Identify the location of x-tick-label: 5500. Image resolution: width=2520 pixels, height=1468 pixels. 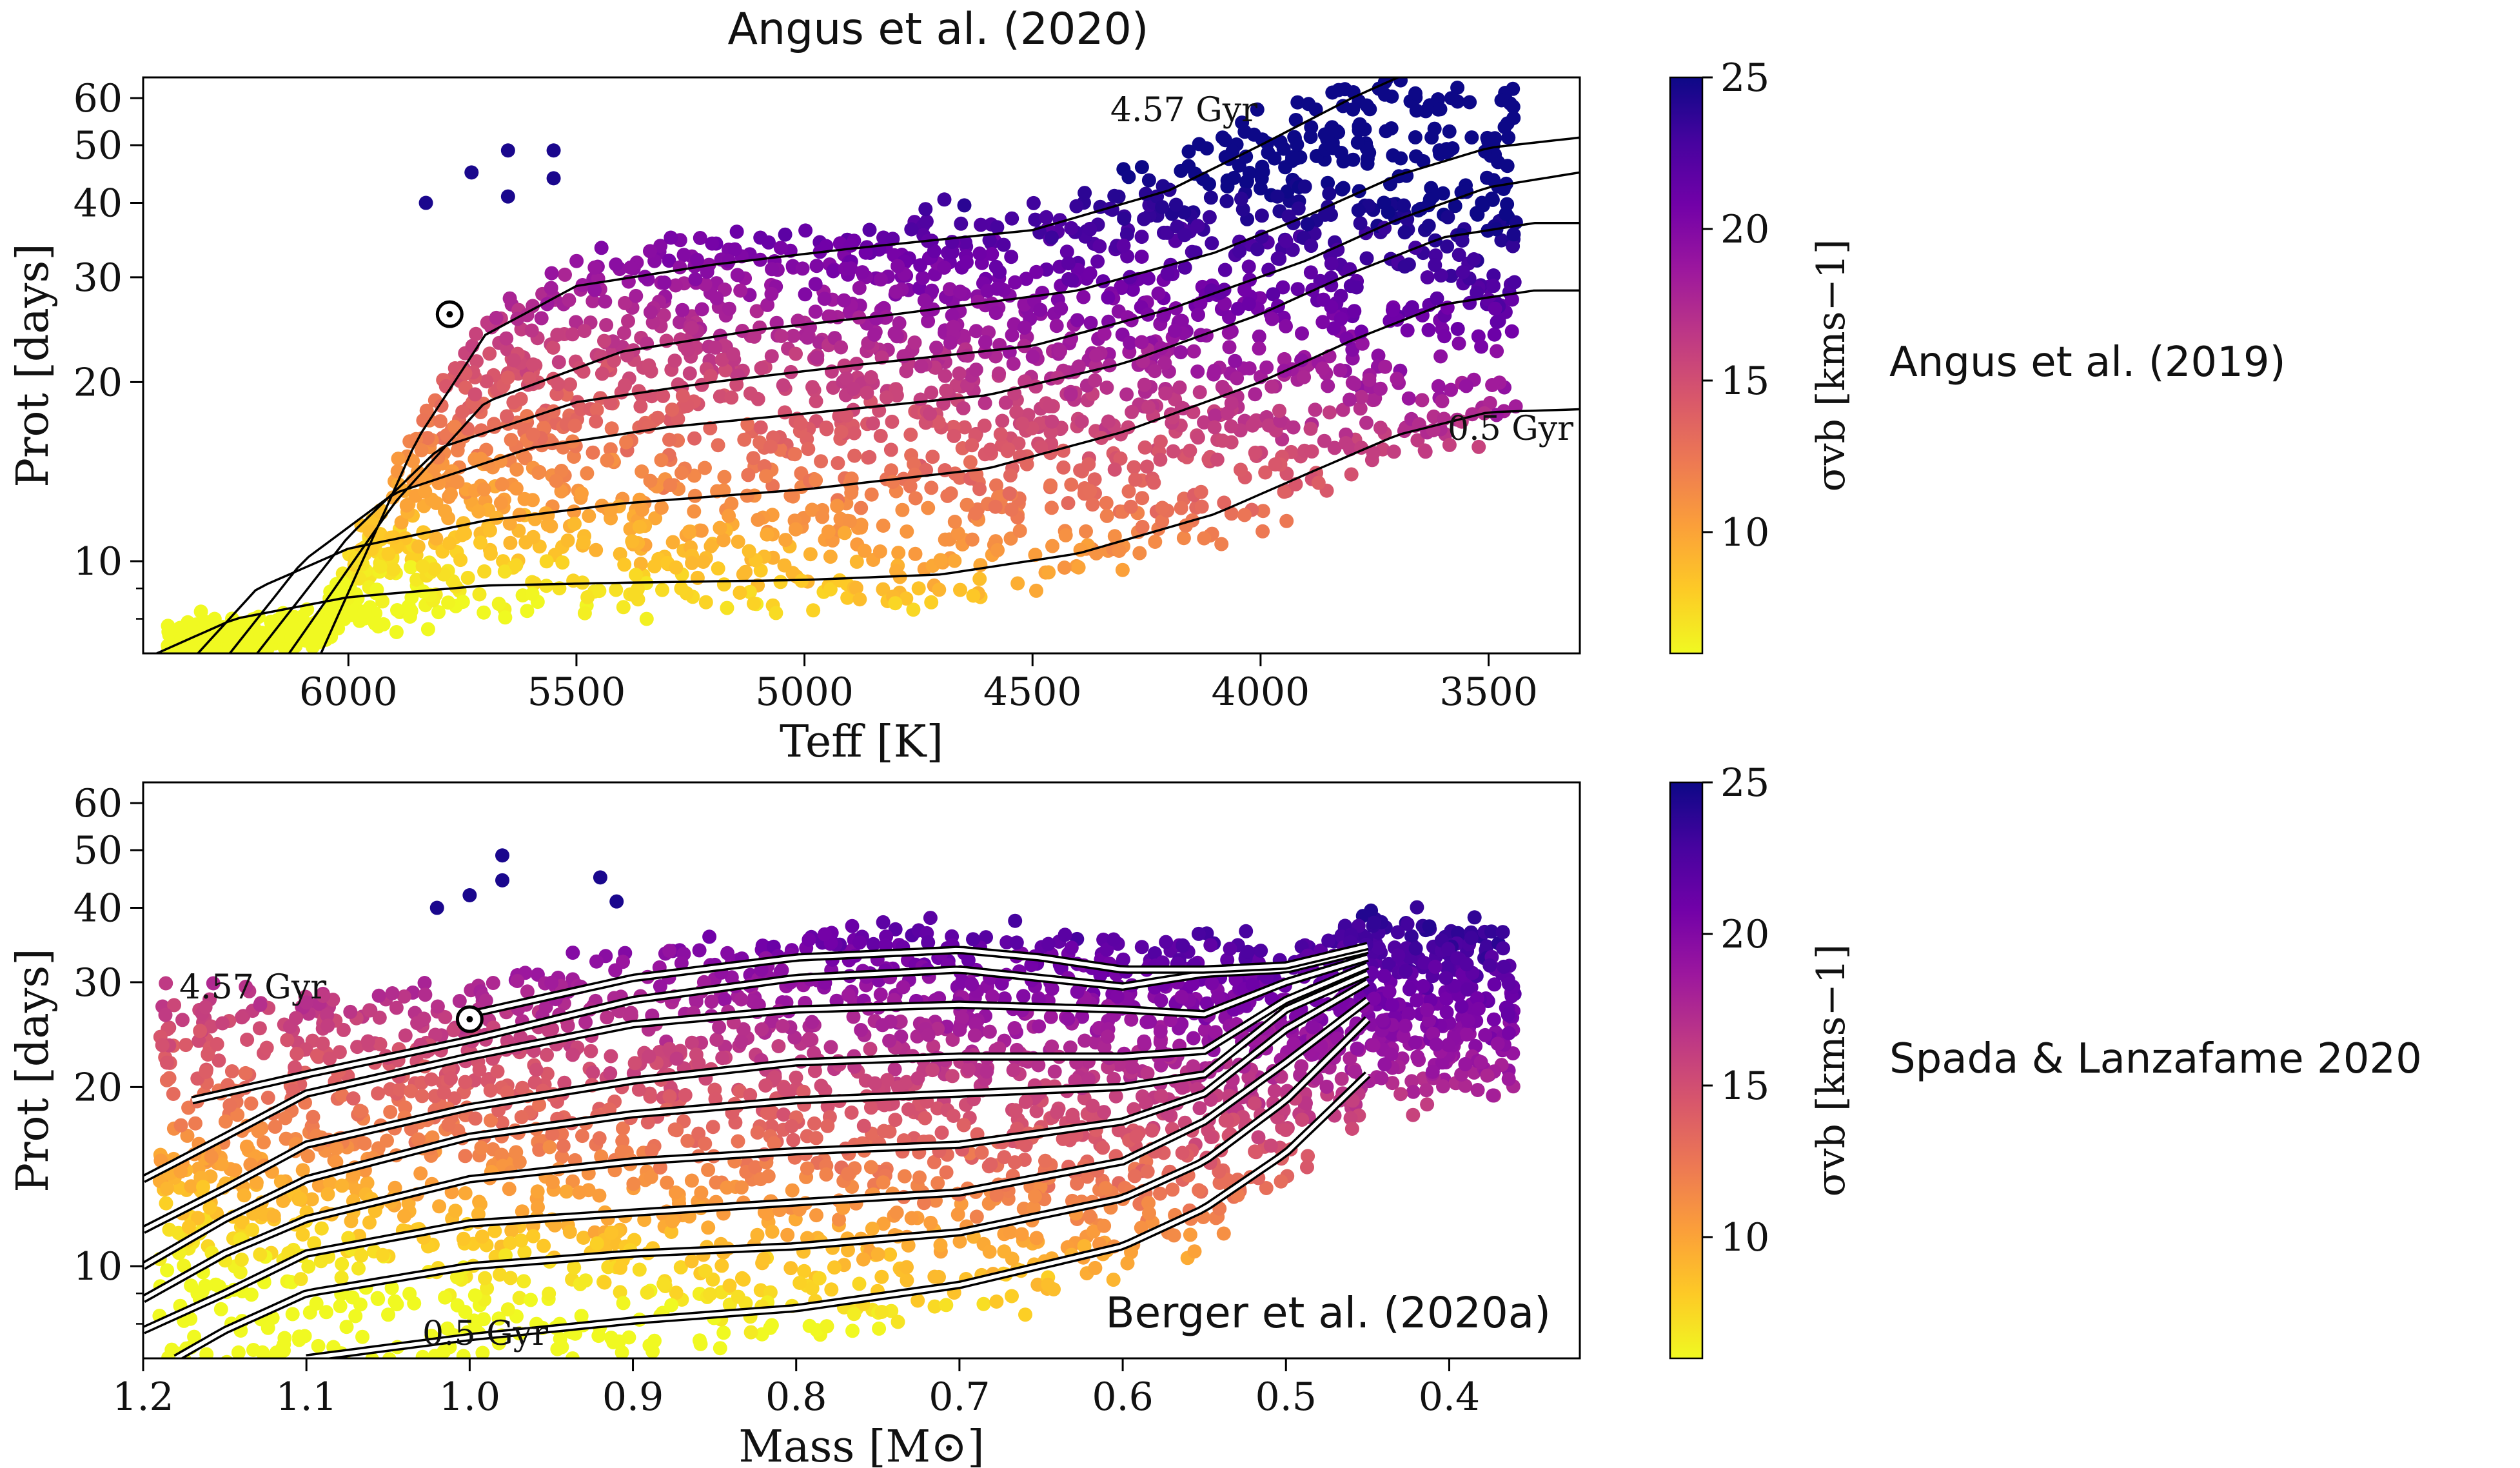
(576, 692).